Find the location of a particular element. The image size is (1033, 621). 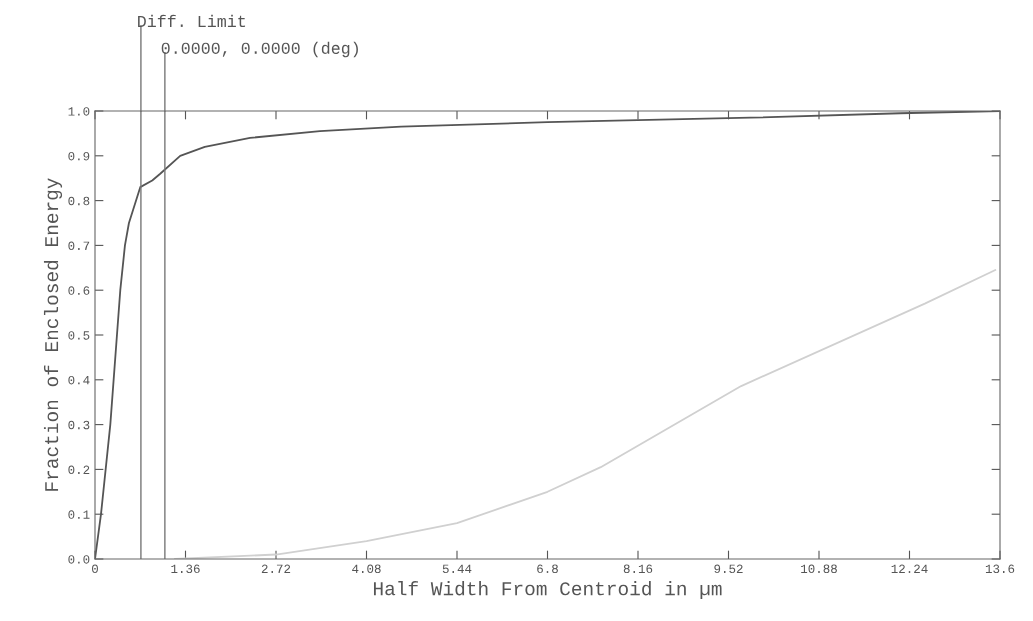

y-tick-label: 0.9 is located at coordinates (79, 156).